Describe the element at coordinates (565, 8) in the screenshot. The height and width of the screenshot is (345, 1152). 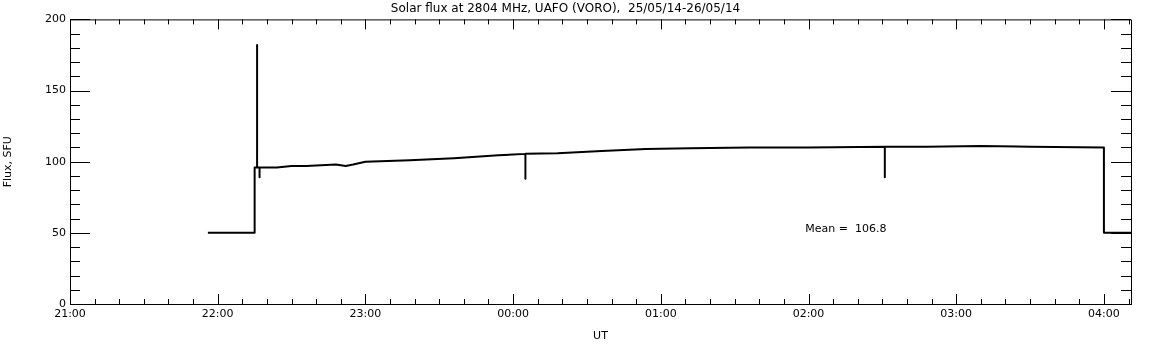
I see `chart-title: Solar flux at 2804 MHz, UAFO (VORO), 25/05/14-26/05/14` at that location.